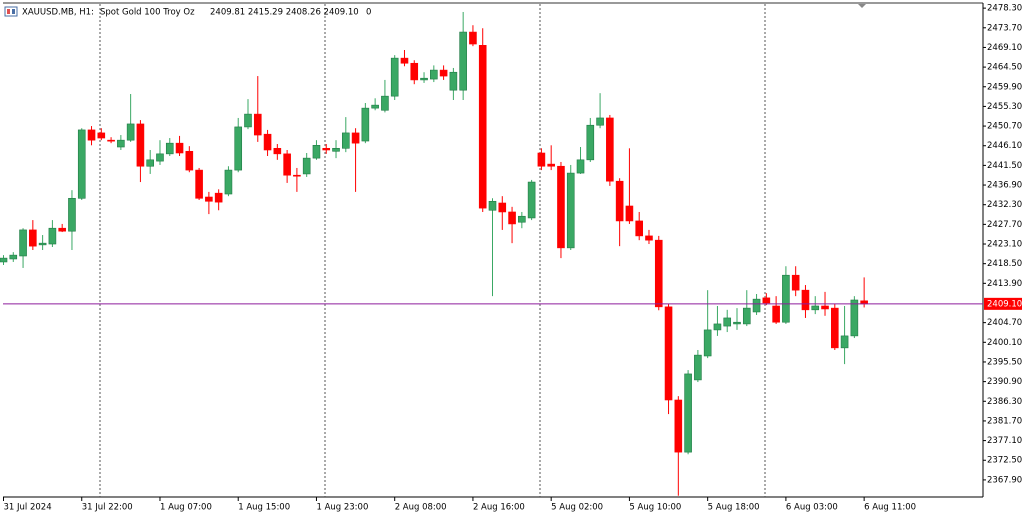 The height and width of the screenshot is (513, 1024). What do you see at coordinates (1004, 245) in the screenshot?
I see `y-tick-label: 2423.10` at bounding box center [1004, 245].